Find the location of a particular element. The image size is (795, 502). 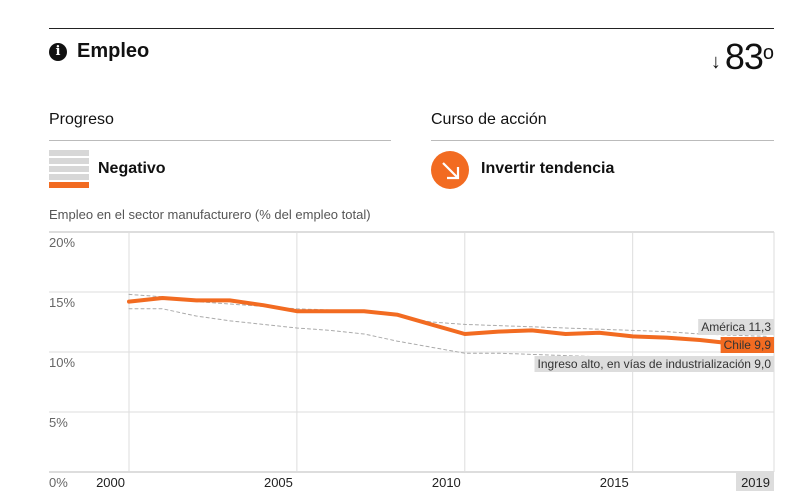

x-tick-label: 2019 is located at coordinates (755, 482).